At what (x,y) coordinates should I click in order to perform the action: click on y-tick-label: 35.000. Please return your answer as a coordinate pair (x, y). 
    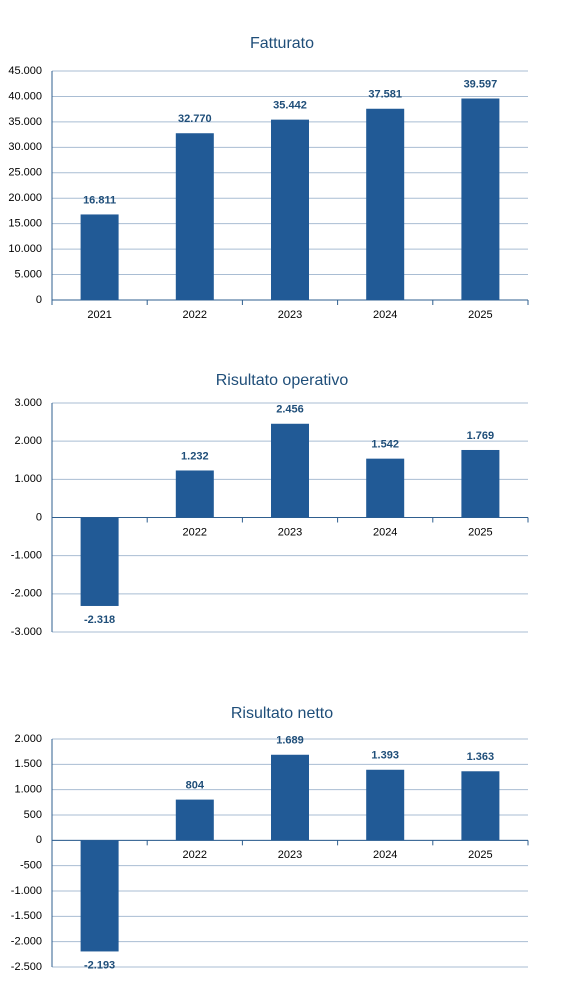
    Looking at the image, I should click on (25, 122).